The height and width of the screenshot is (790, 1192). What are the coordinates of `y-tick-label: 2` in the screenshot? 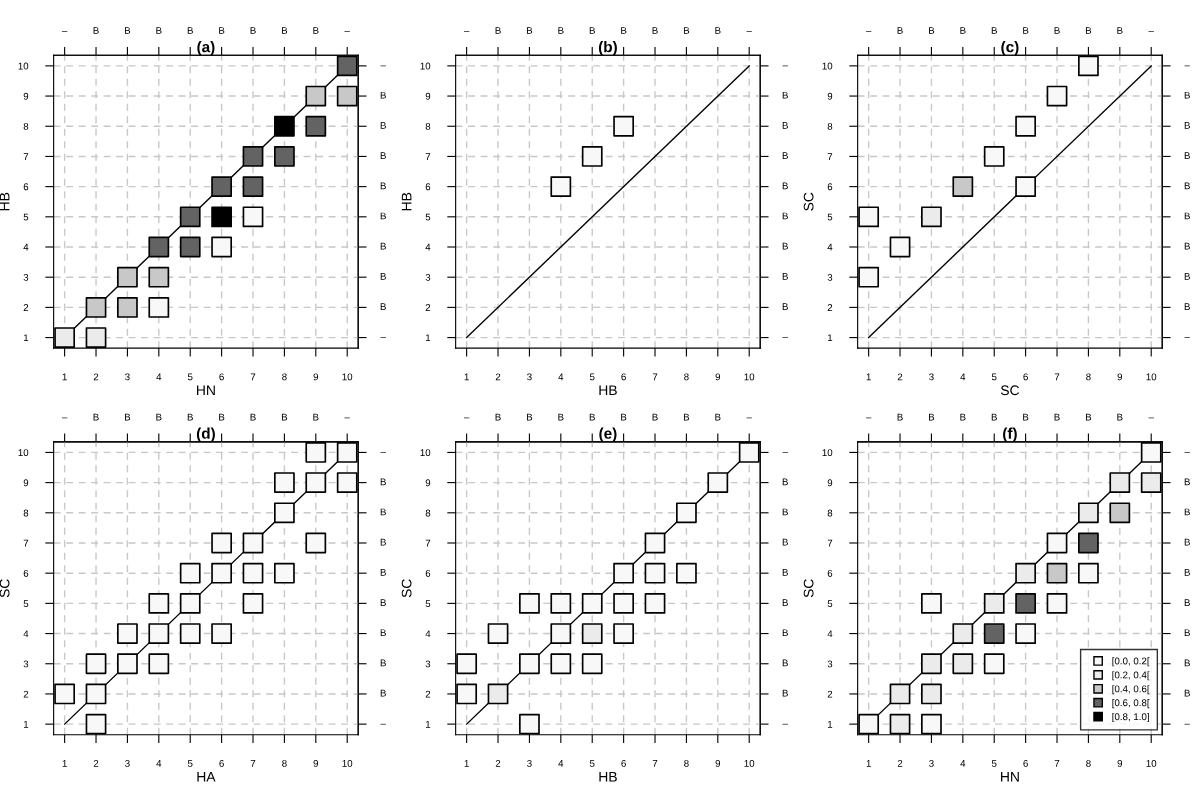 It's located at (428, 694).